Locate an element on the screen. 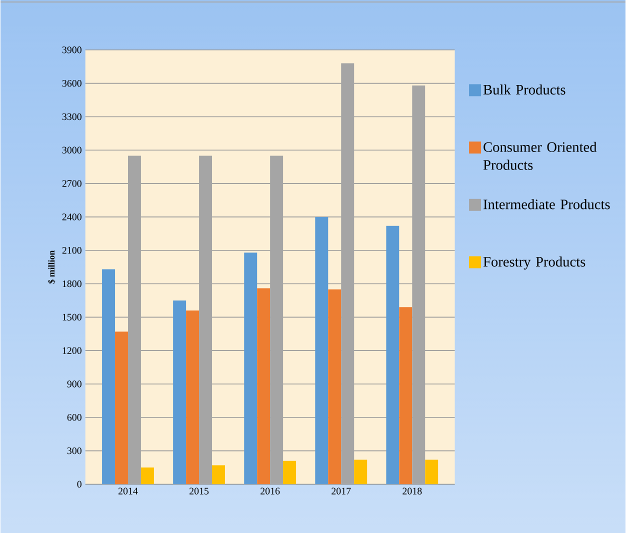 The image size is (626, 533). legend-label: Forestry Products is located at coordinates (534, 263).